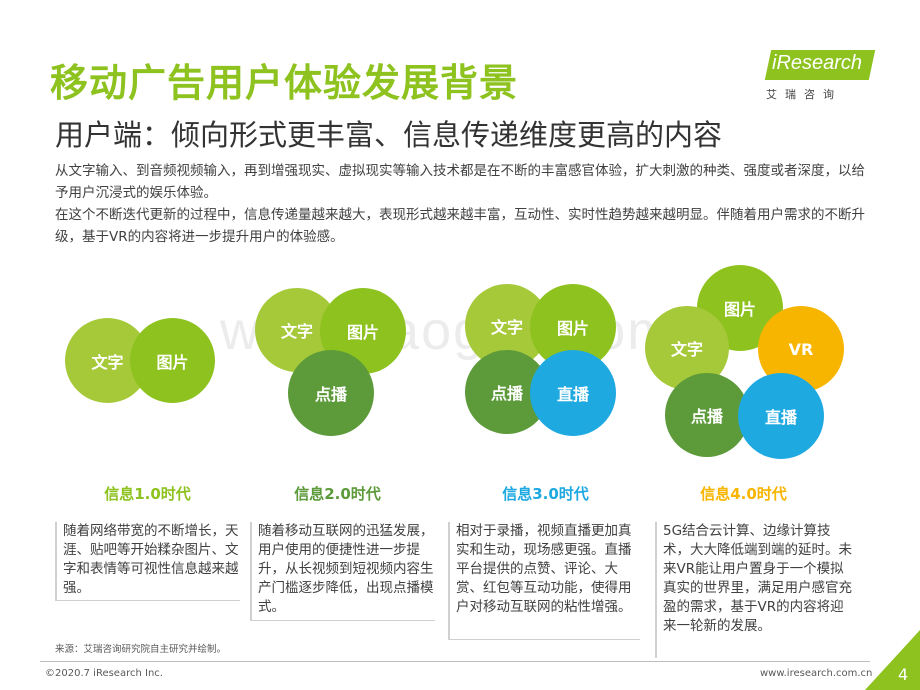 The width and height of the screenshot is (920, 690). I want to click on page-title: 移动广告用户体验发展背景, so click(284, 83).